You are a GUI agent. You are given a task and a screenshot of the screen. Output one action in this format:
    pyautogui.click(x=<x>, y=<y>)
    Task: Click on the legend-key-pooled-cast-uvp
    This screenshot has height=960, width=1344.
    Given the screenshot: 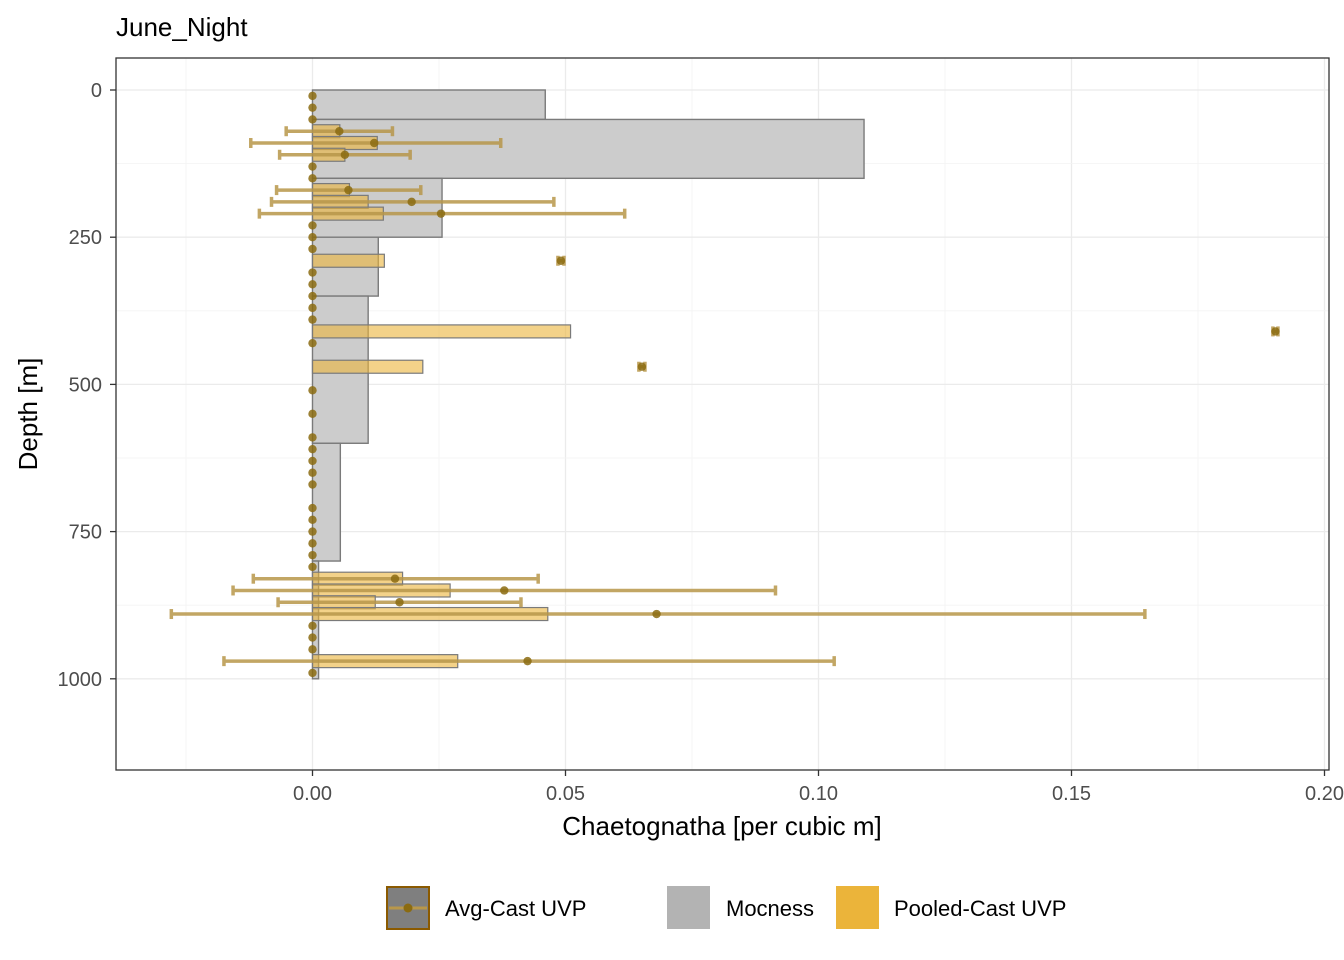 What is the action you would take?
    pyautogui.click(x=857, y=907)
    